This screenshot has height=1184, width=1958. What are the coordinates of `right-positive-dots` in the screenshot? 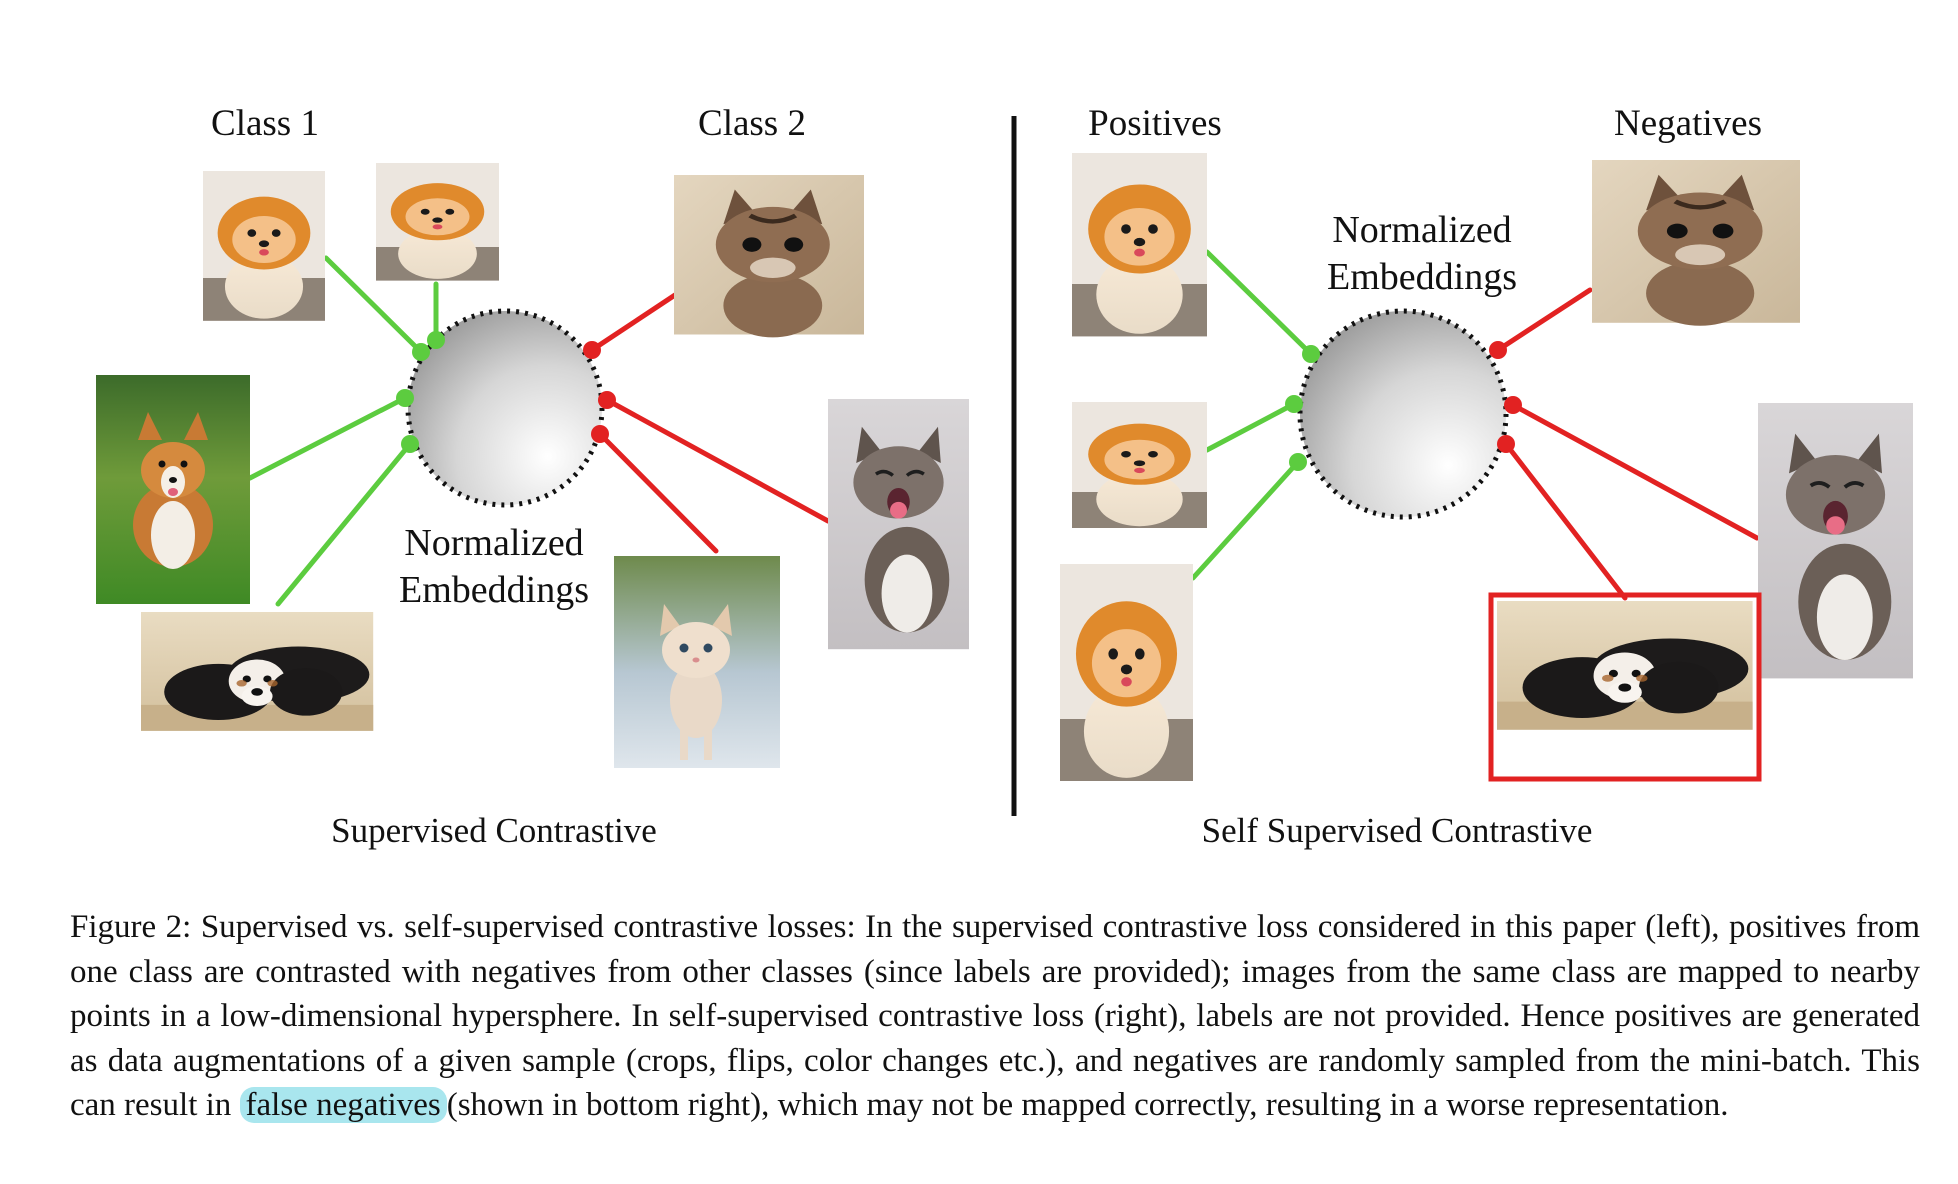 It's located at (1302, 408).